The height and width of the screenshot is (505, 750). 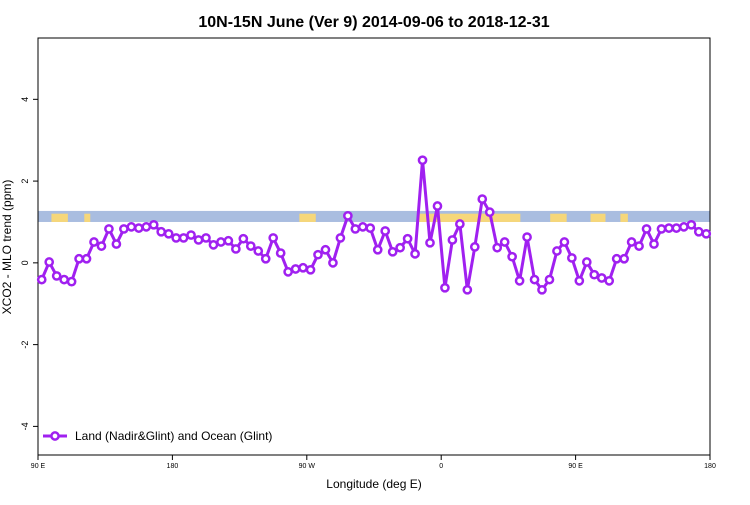 What do you see at coordinates (25, 99) in the screenshot?
I see `y-tick-label: 4` at bounding box center [25, 99].